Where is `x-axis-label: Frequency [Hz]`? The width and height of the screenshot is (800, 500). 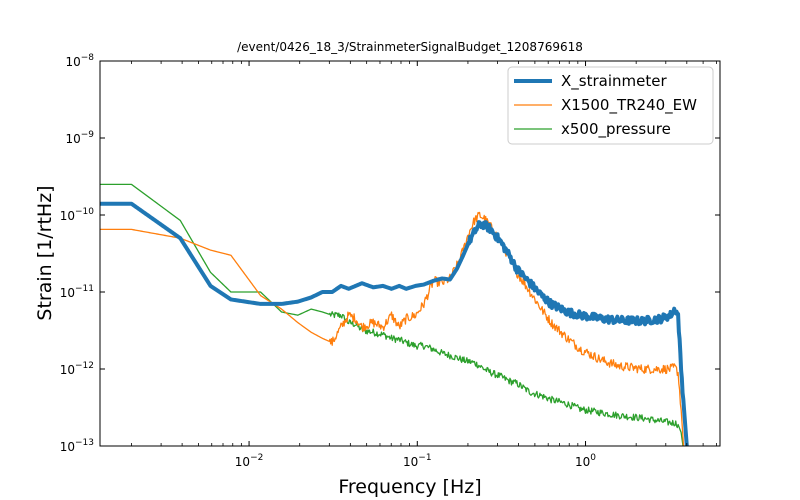 x-axis-label: Frequency [Hz] is located at coordinates (409, 487).